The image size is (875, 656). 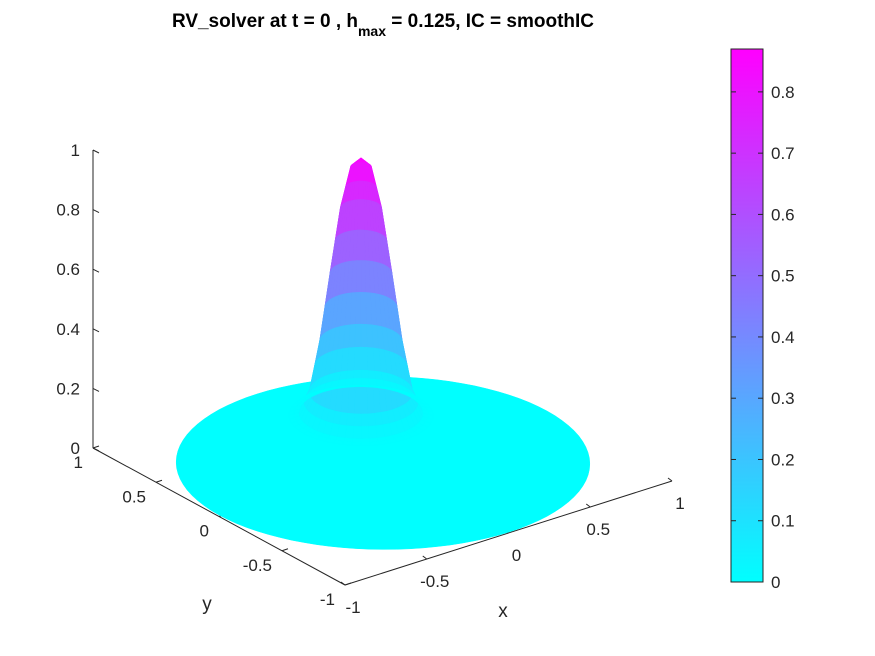 I want to click on colorbar-tick-label: 0.2, so click(x=783, y=459).